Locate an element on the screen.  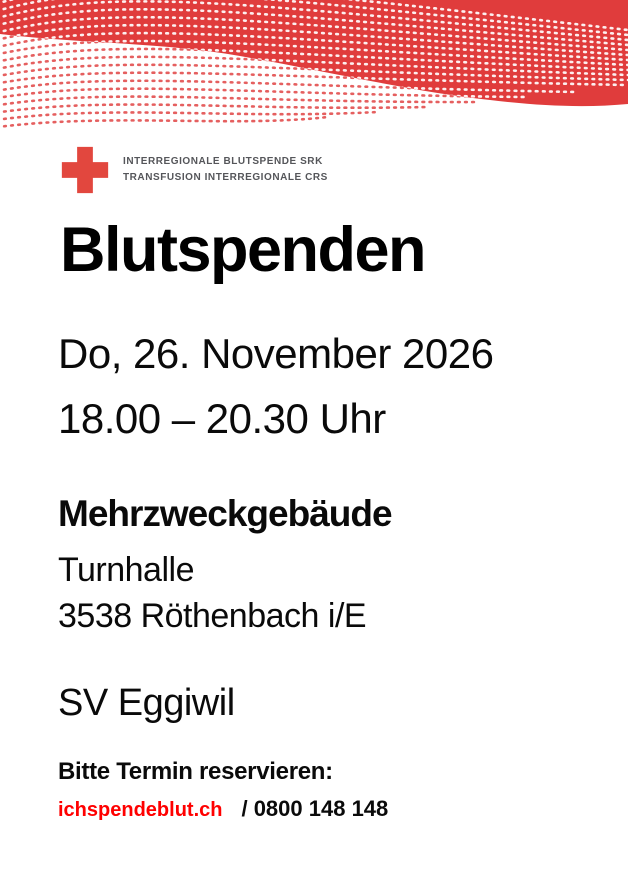
header-wave-graphic is located at coordinates (314, 65).